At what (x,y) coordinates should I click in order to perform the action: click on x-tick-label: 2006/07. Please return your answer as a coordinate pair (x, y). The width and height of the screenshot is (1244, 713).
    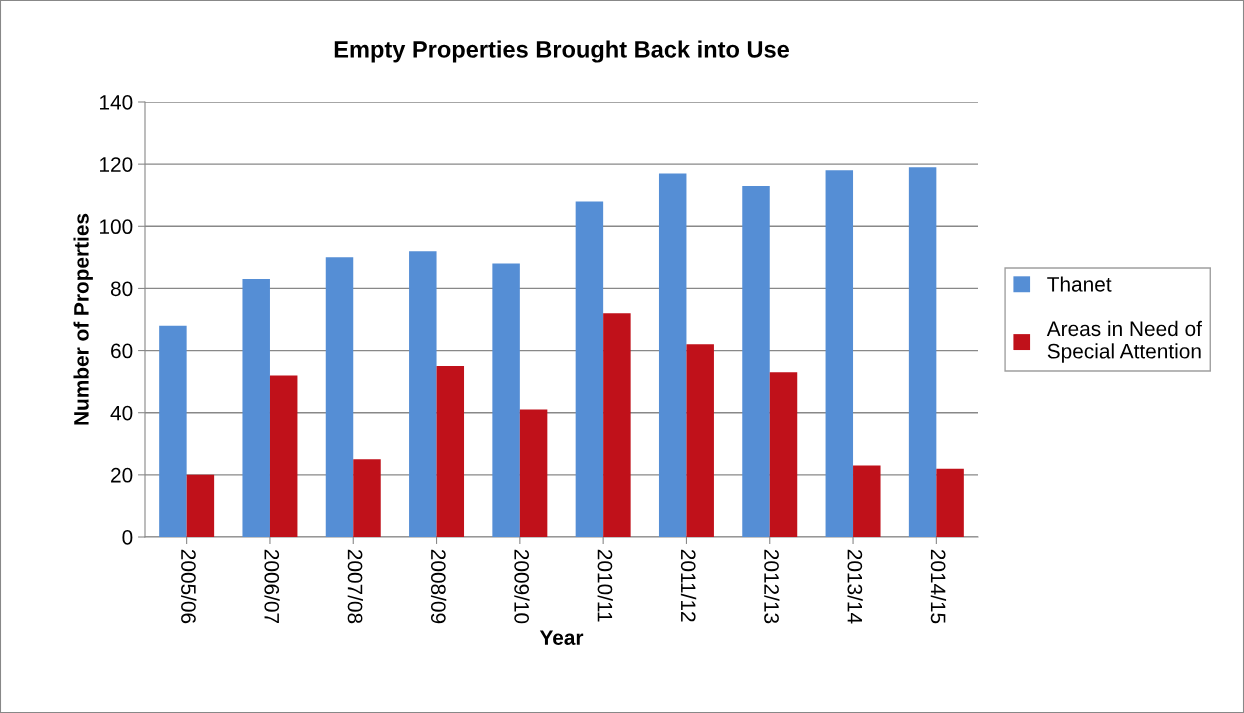
    Looking at the image, I should click on (272, 586).